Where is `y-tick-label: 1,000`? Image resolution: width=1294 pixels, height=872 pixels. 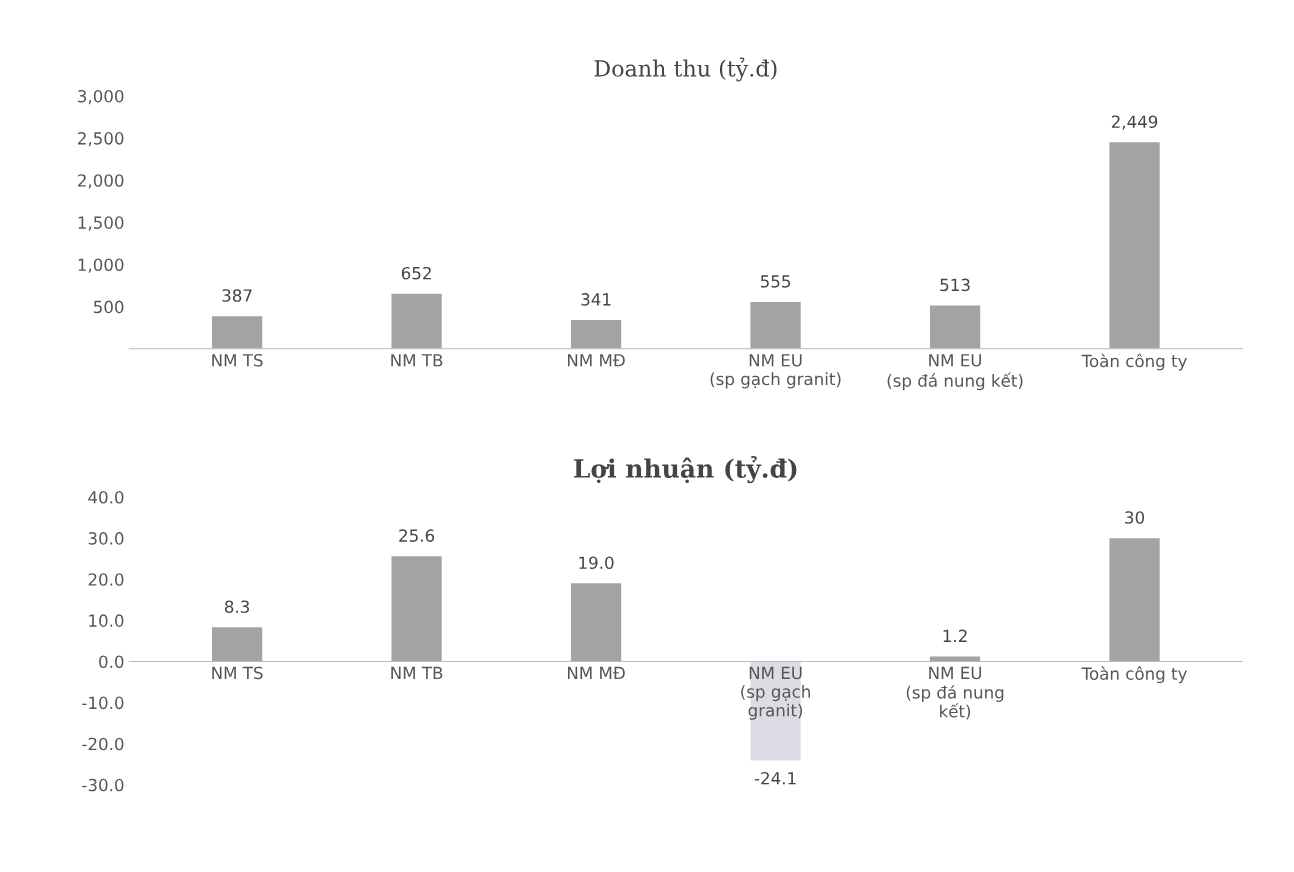 y-tick-label: 1,000 is located at coordinates (101, 265).